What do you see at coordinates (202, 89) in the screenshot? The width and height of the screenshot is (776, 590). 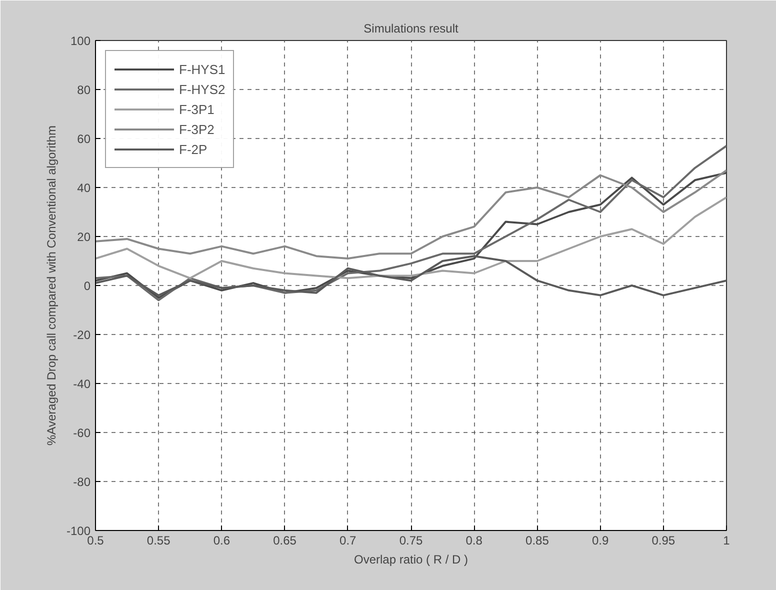 I see `legend-label: F-HYS2` at bounding box center [202, 89].